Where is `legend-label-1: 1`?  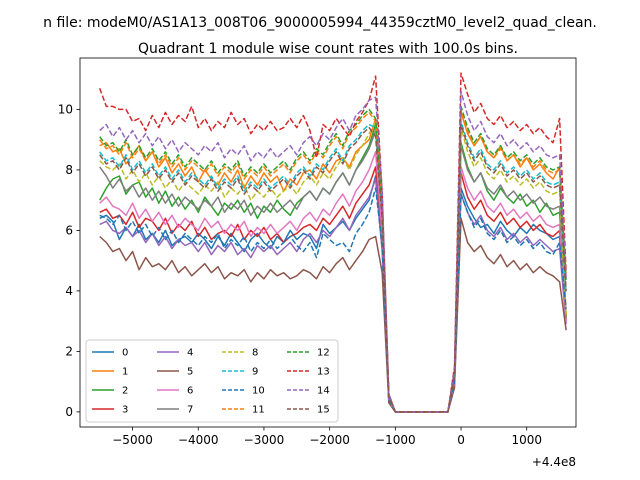
legend-label-1: 1 is located at coordinates (125, 372).